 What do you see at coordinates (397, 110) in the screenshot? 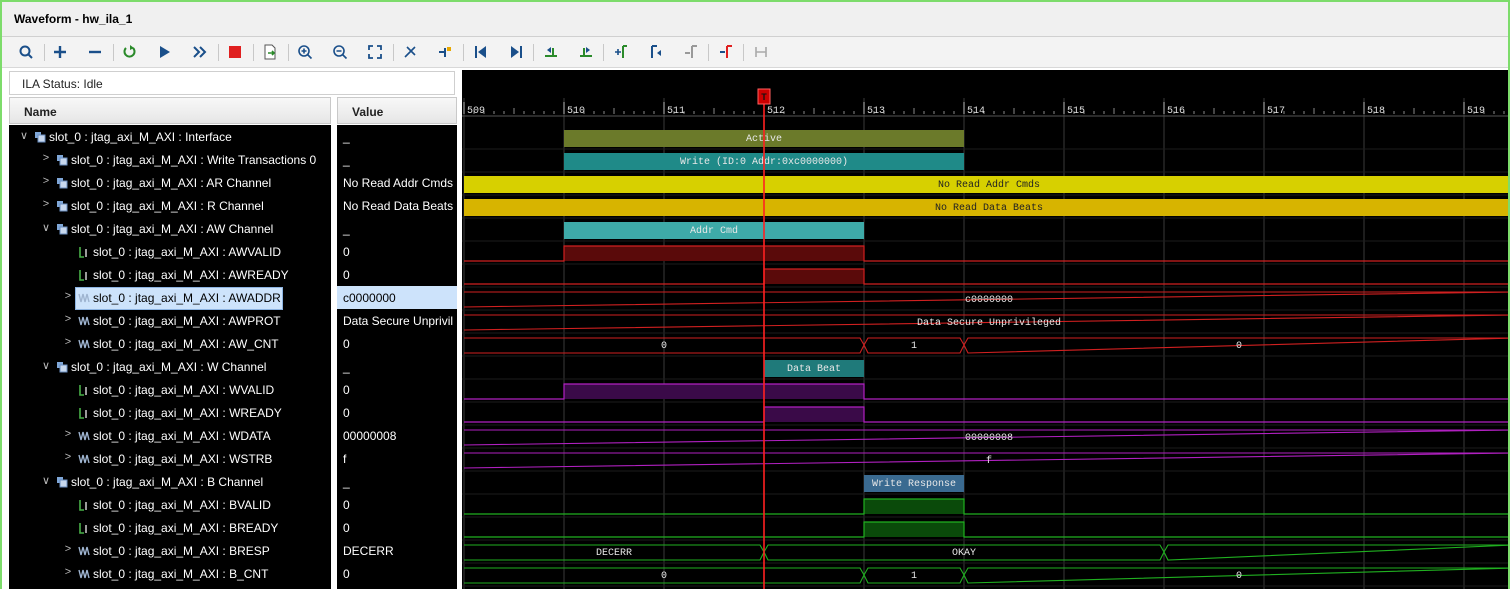
I see `value-column-header: Value` at bounding box center [397, 110].